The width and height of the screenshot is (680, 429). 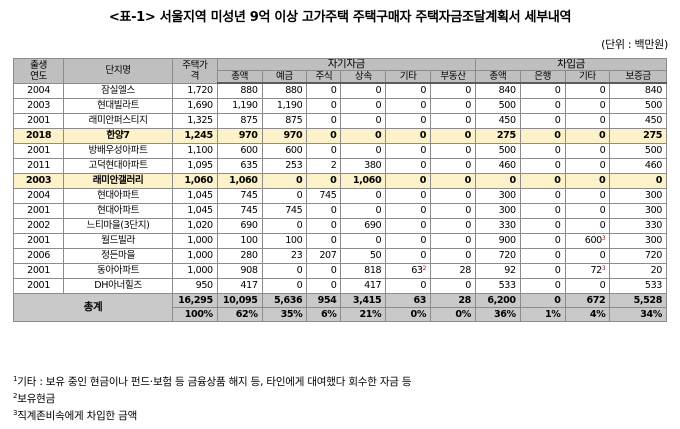 What do you see at coordinates (118, 90) in the screenshot?
I see `cell-name: 잠실엘스` at bounding box center [118, 90].